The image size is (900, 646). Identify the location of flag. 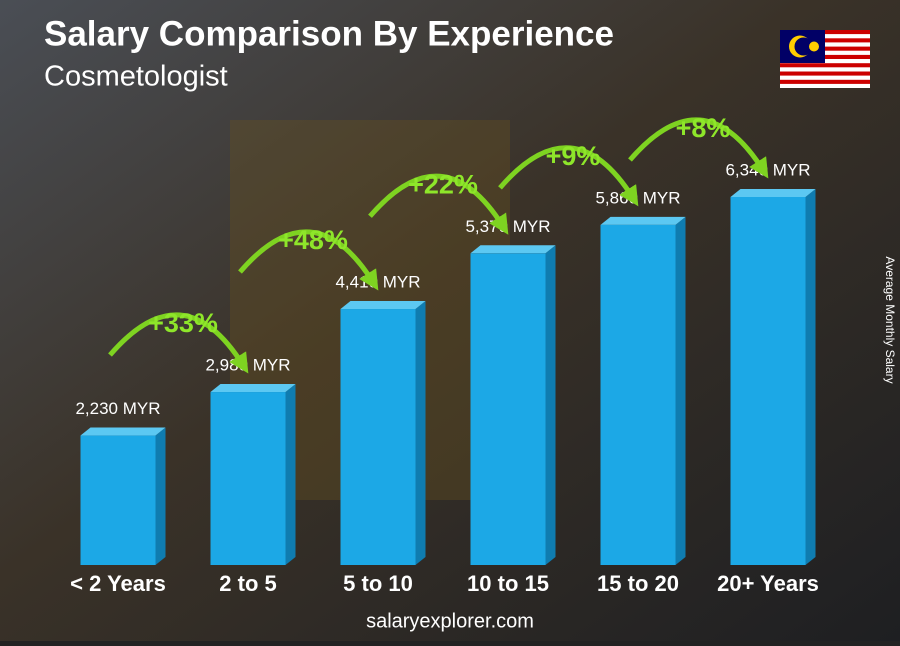
(825, 59).